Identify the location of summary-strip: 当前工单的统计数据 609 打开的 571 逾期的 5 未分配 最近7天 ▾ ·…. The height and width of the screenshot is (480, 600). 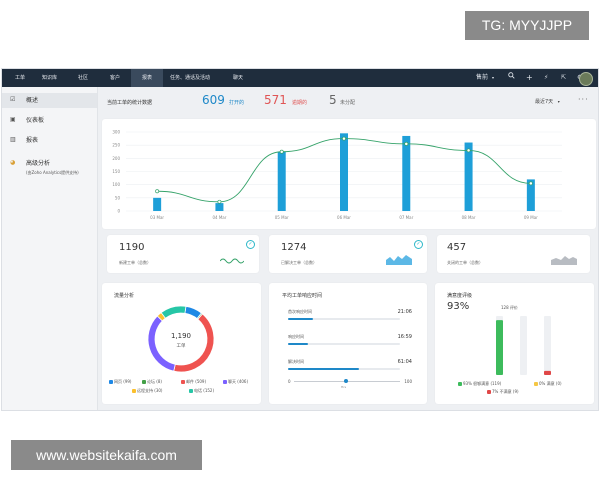
(348, 102).